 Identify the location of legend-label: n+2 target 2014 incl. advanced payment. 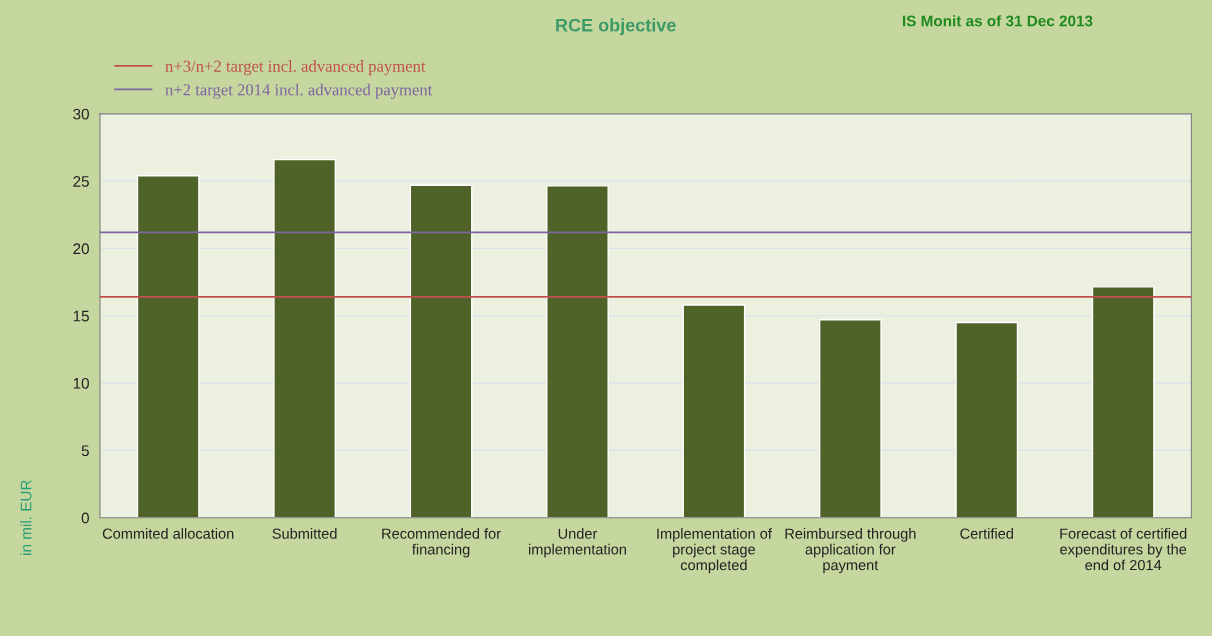
(299, 91).